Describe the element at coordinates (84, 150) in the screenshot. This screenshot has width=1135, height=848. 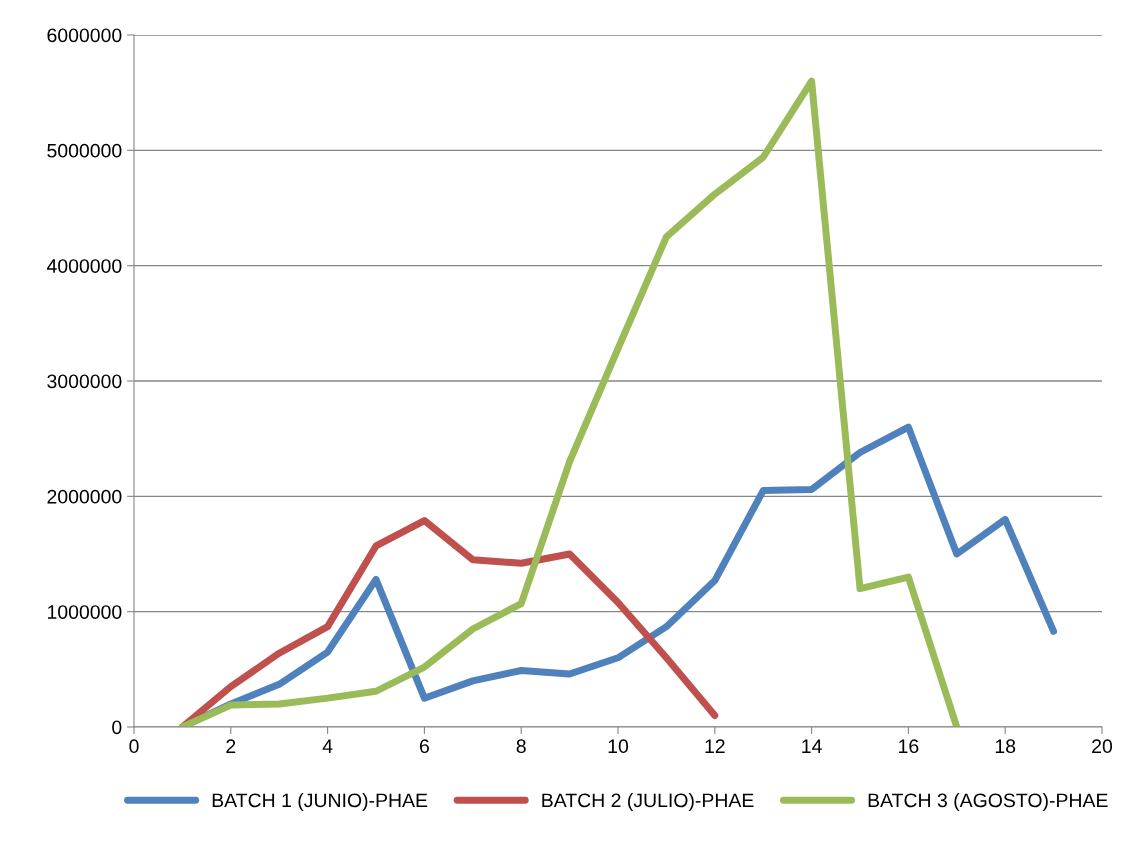
I see `y-tick-label: 5000000` at that location.